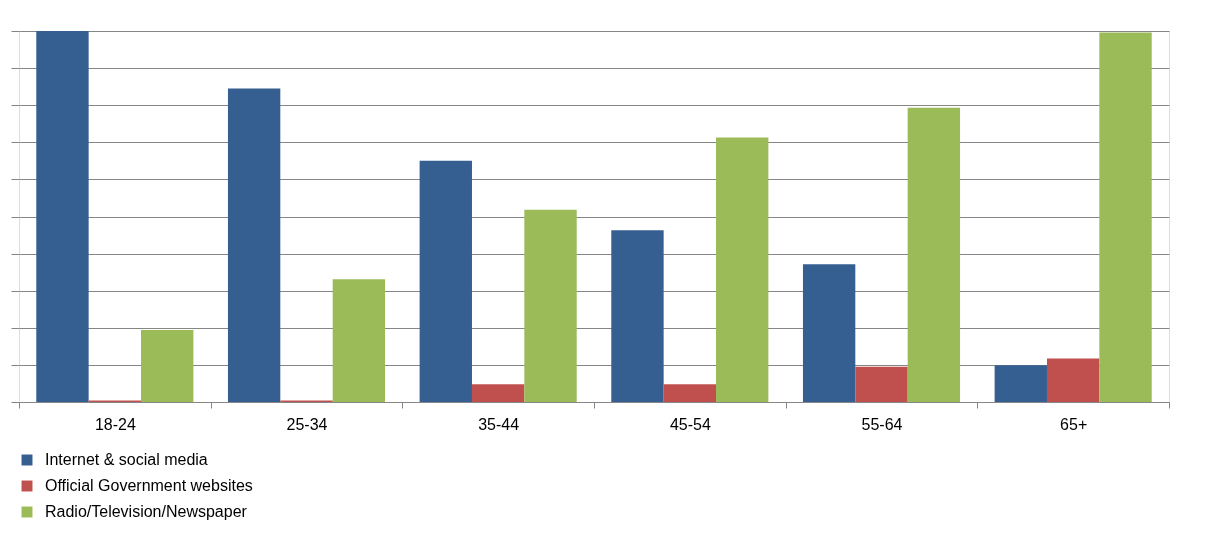 The height and width of the screenshot is (551, 1214). Describe the element at coordinates (115, 424) in the screenshot. I see `x-tick-label: 18-24` at that location.